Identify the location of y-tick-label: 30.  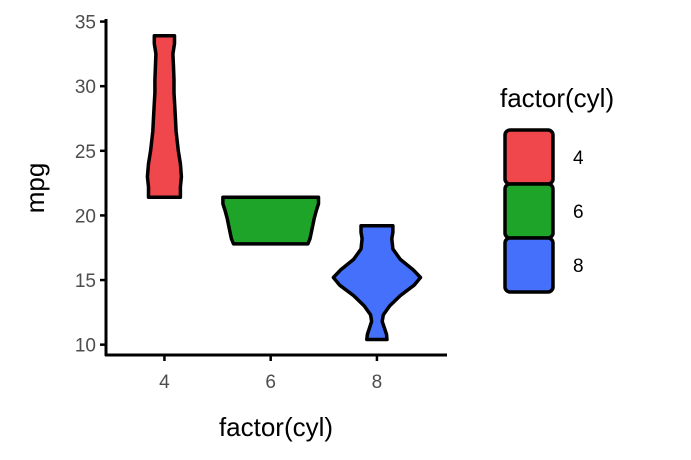
(85, 87).